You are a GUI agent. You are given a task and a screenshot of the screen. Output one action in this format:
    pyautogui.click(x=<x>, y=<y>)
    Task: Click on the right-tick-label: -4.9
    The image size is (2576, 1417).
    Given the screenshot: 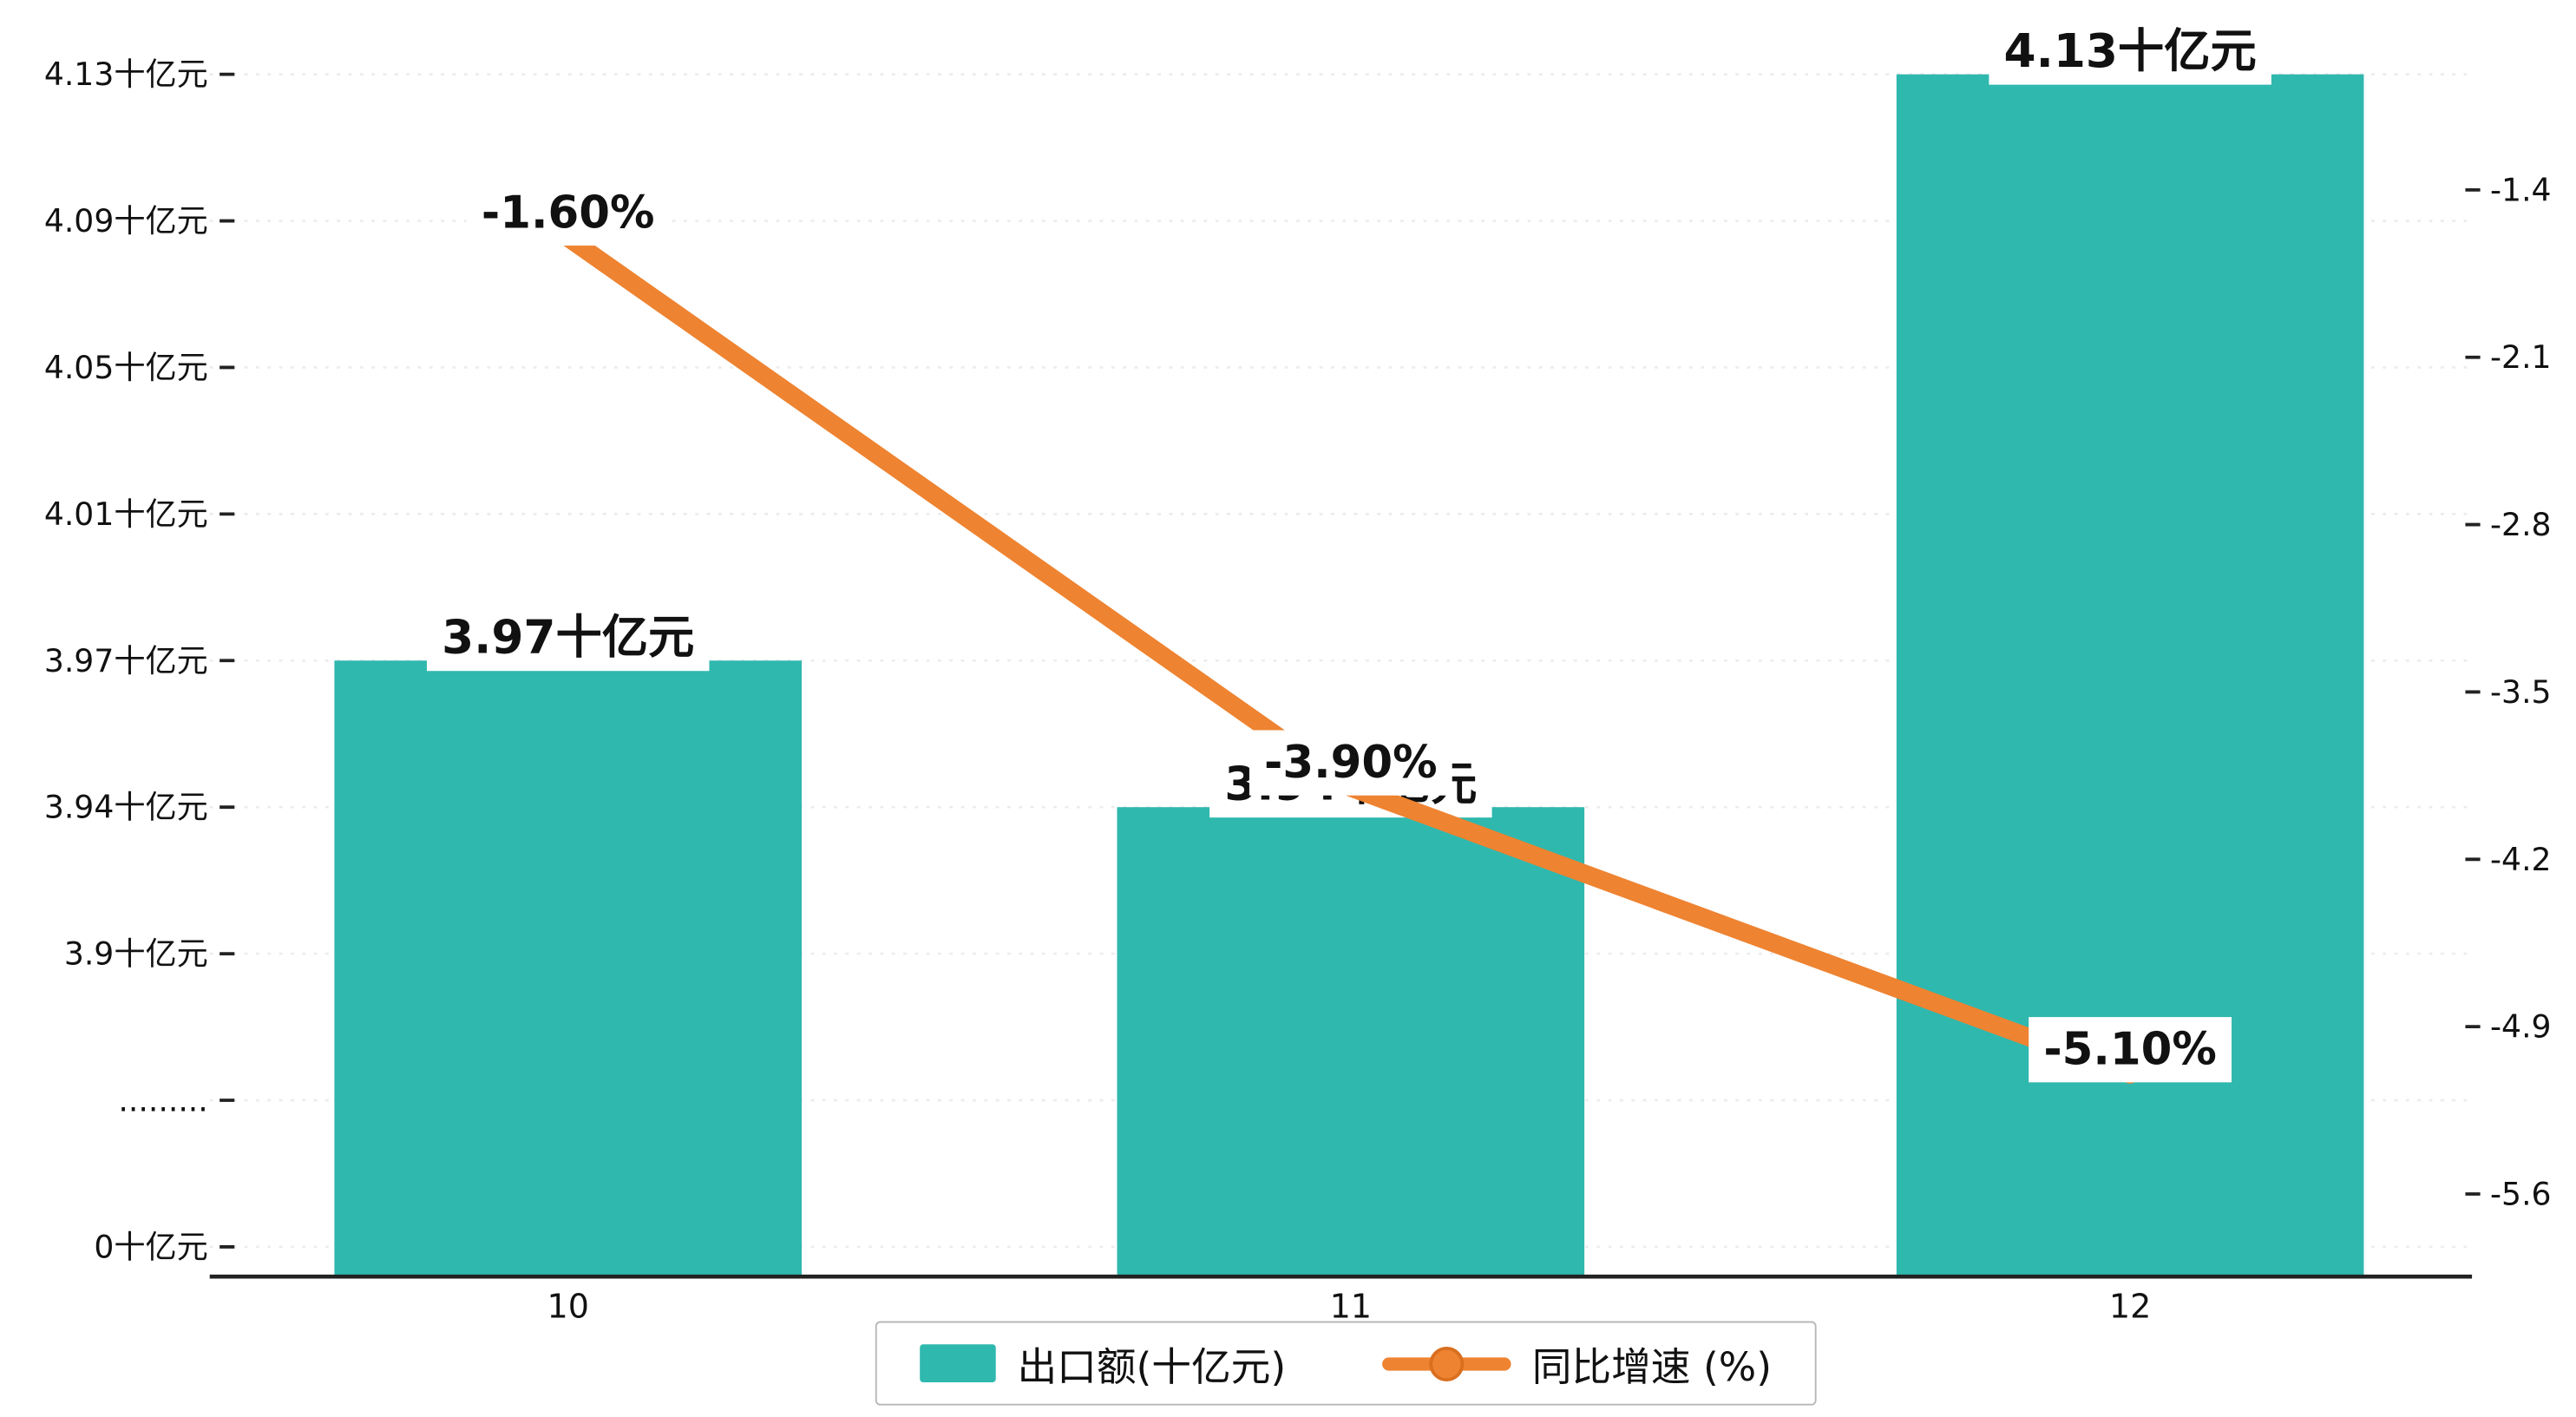 What is the action you would take?
    pyautogui.click(x=2521, y=1027)
    